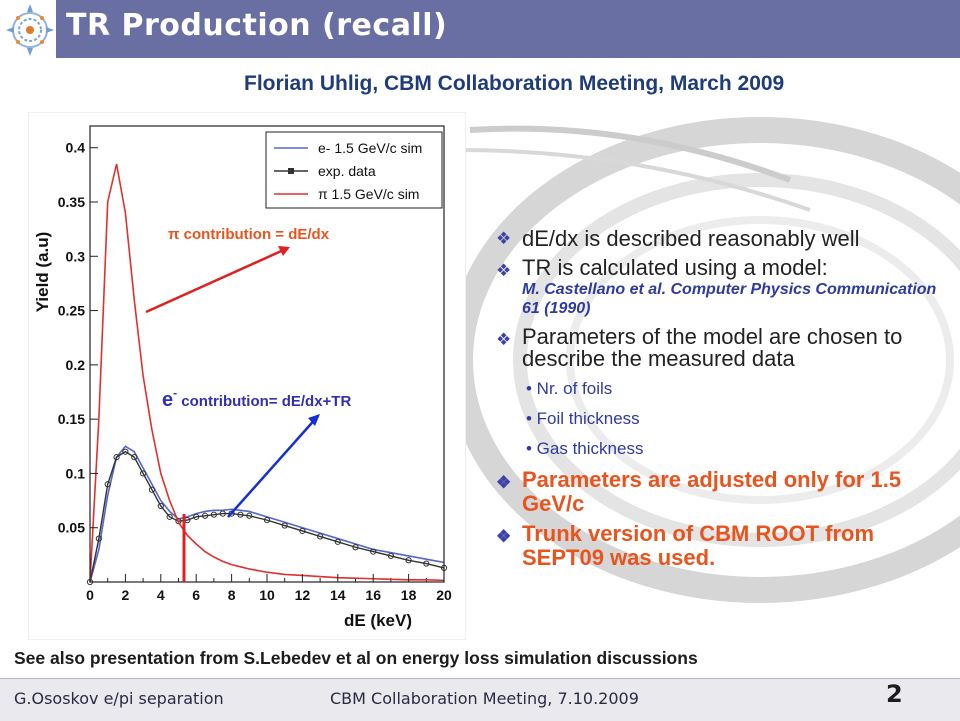 Image resolution: width=960 pixels, height=721 pixels. I want to click on x-tick-label: 6, so click(196, 595).